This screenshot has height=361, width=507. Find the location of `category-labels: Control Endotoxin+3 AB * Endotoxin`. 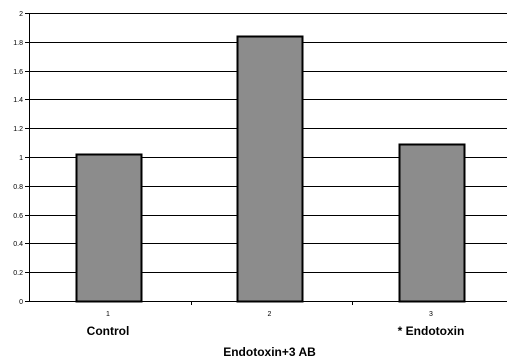

category-labels: Control Endotoxin+3 AB * Endotoxin is located at coordinates (276, 341).